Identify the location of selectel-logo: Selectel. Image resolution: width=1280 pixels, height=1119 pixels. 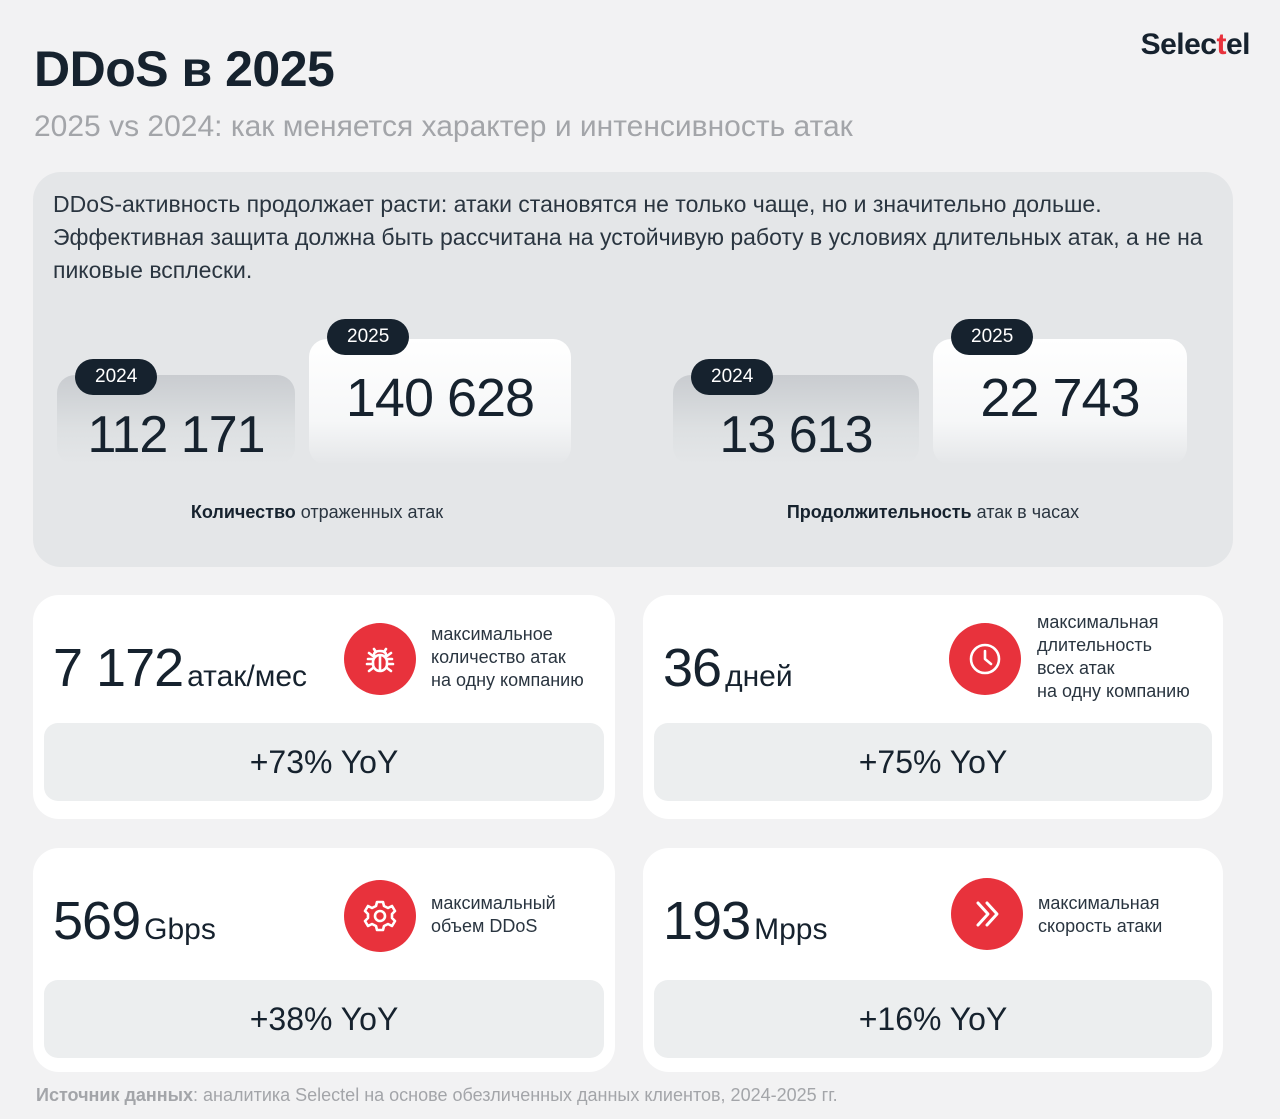
(1195, 45).